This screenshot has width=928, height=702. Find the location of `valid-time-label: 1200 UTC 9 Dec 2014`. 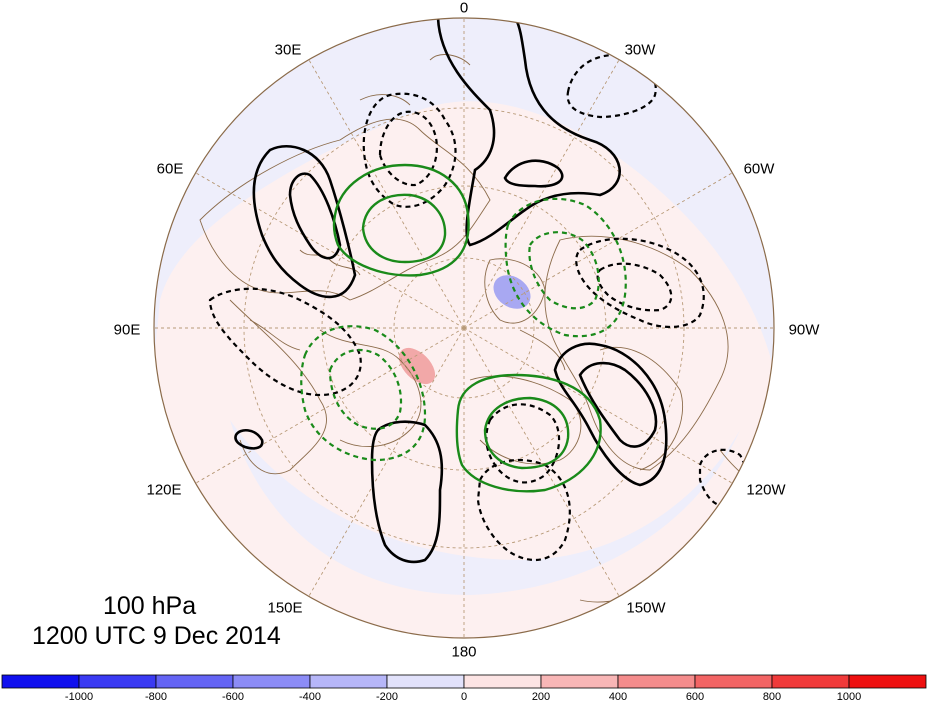

valid-time-label: 1200 UTC 9 Dec 2014 is located at coordinates (156, 636).